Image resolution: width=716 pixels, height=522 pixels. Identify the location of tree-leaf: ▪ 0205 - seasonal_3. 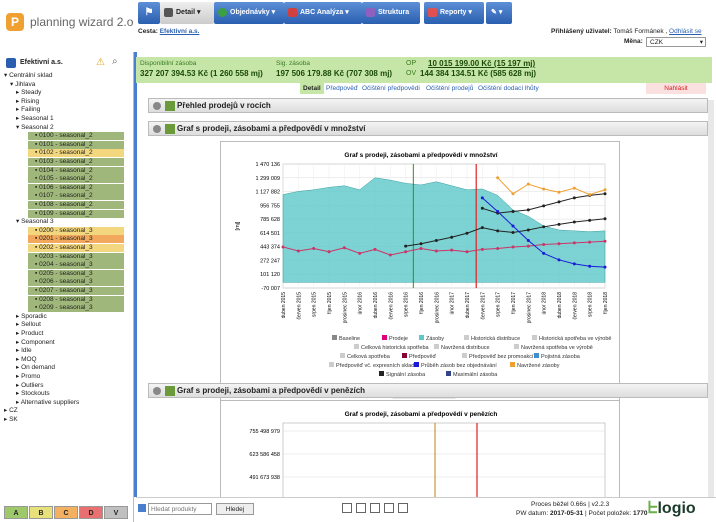
(76, 273).